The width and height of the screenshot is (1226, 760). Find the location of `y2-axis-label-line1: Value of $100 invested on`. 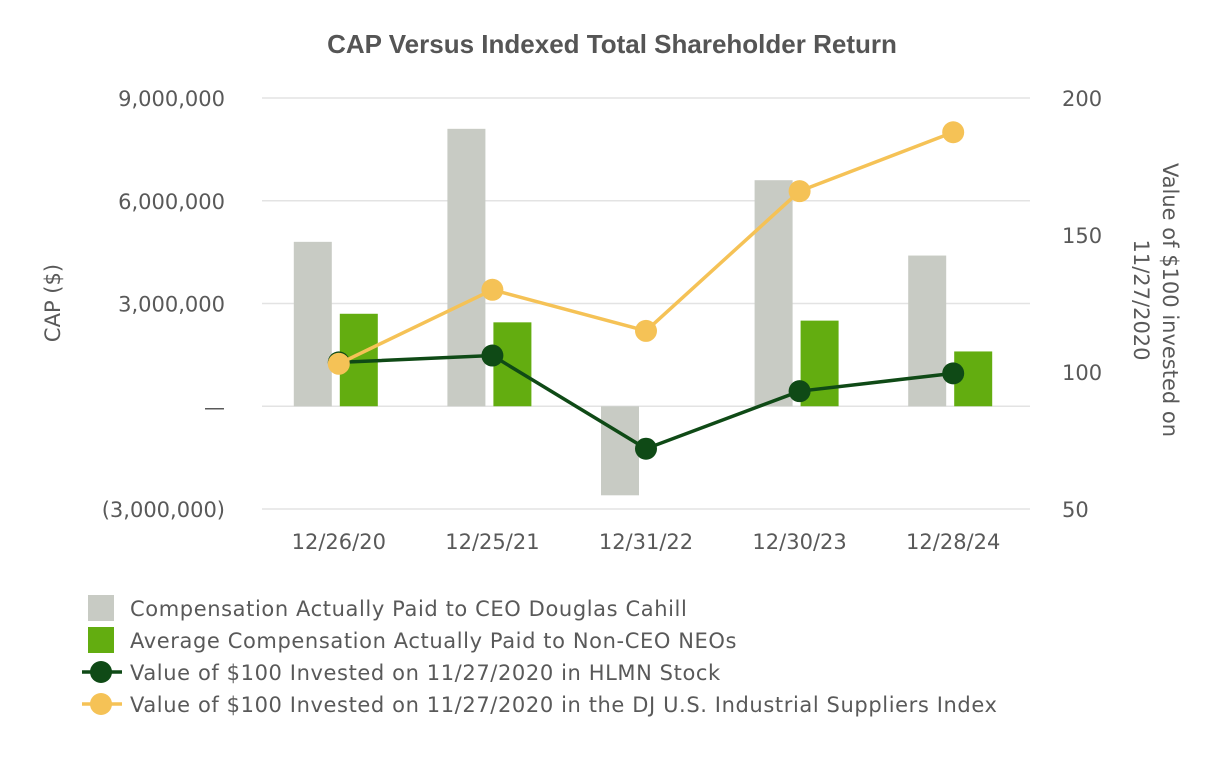

y2-axis-label-line1: Value of $100 invested on is located at coordinates (1170, 300).